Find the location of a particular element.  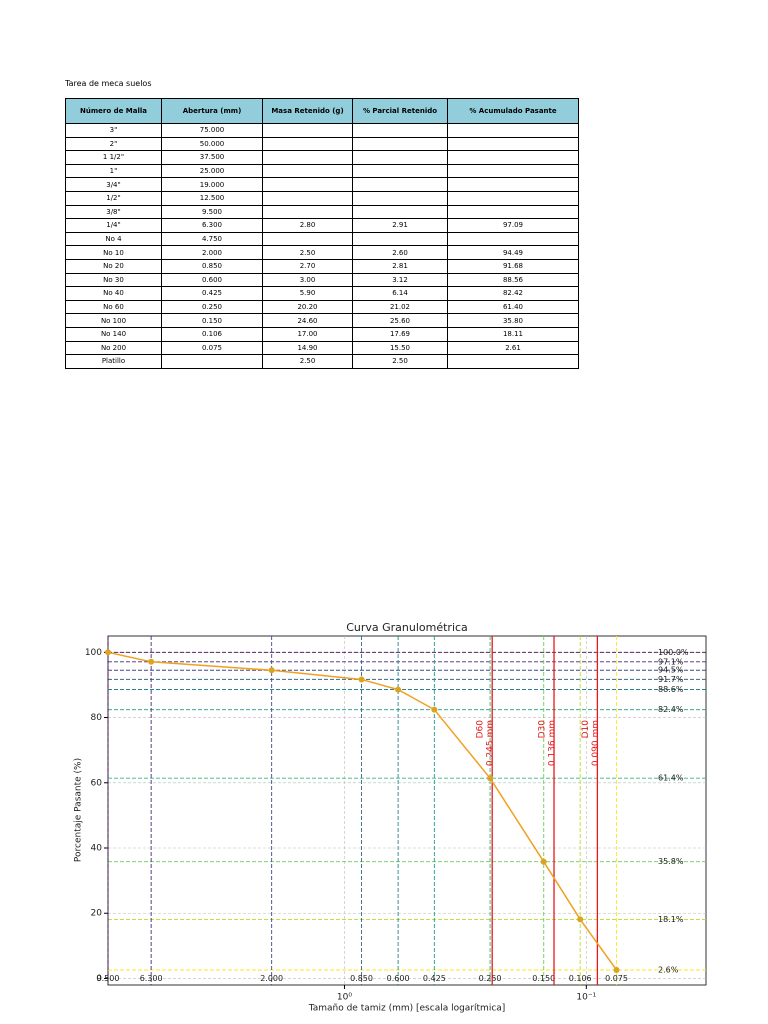

table-row: 3/4" 19.000 is located at coordinates (322, 184).